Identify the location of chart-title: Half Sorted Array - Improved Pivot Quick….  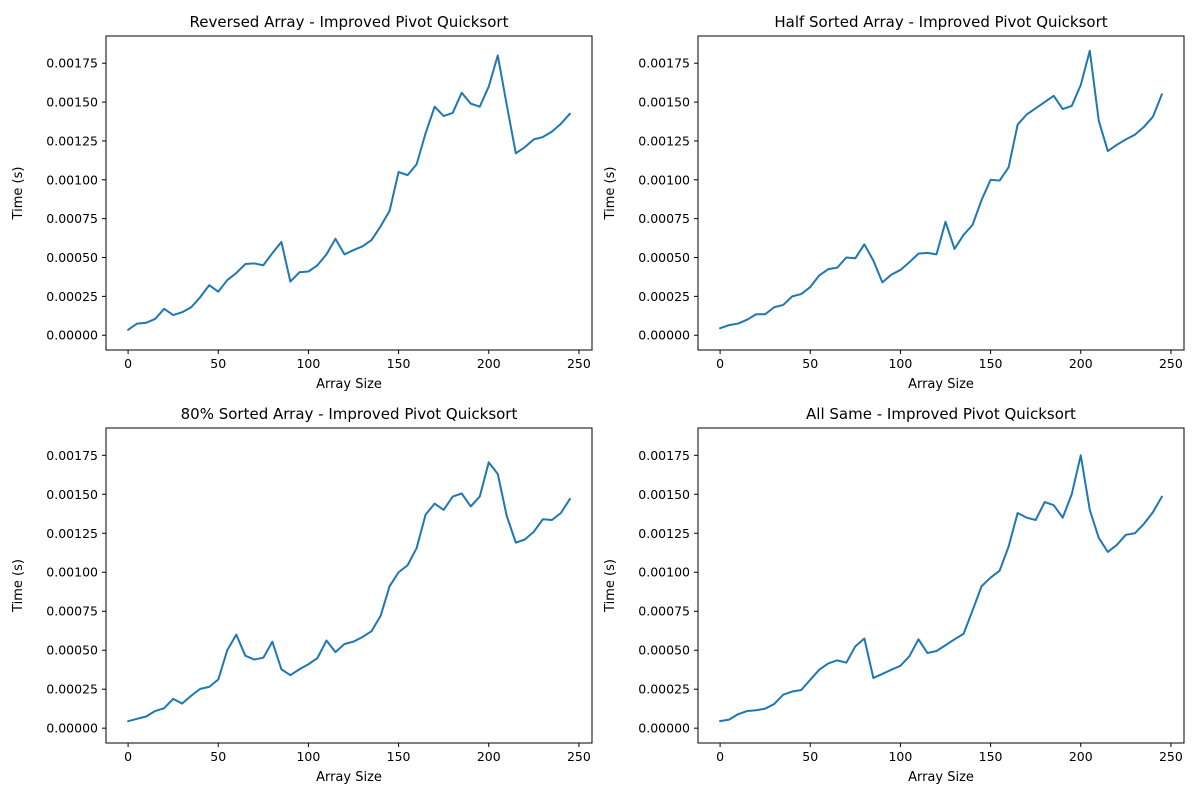
(940, 22).